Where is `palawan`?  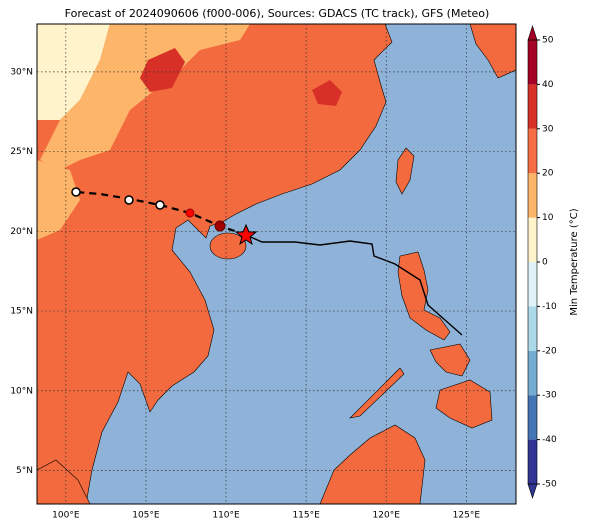 palawan is located at coordinates (377, 393).